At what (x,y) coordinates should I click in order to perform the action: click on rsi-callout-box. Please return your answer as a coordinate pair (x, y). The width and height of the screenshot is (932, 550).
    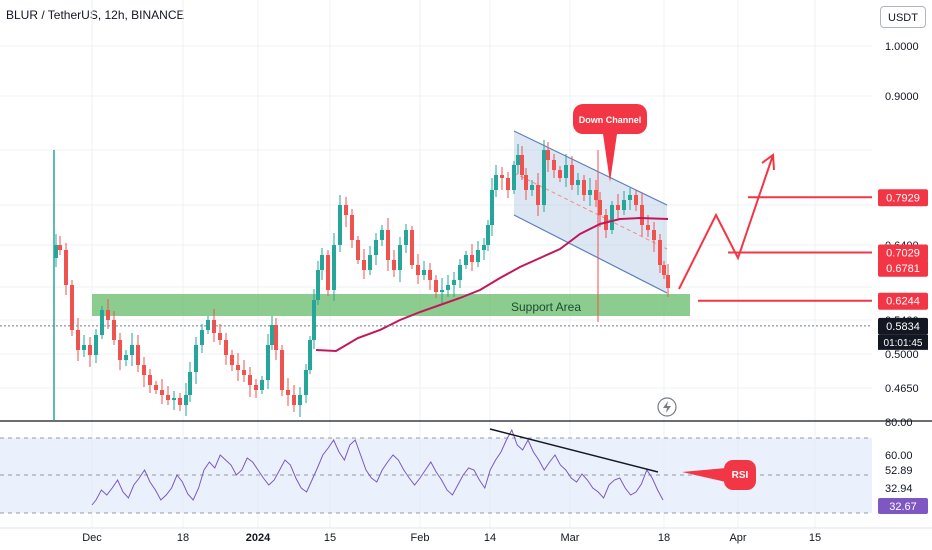
    Looking at the image, I should click on (740, 475).